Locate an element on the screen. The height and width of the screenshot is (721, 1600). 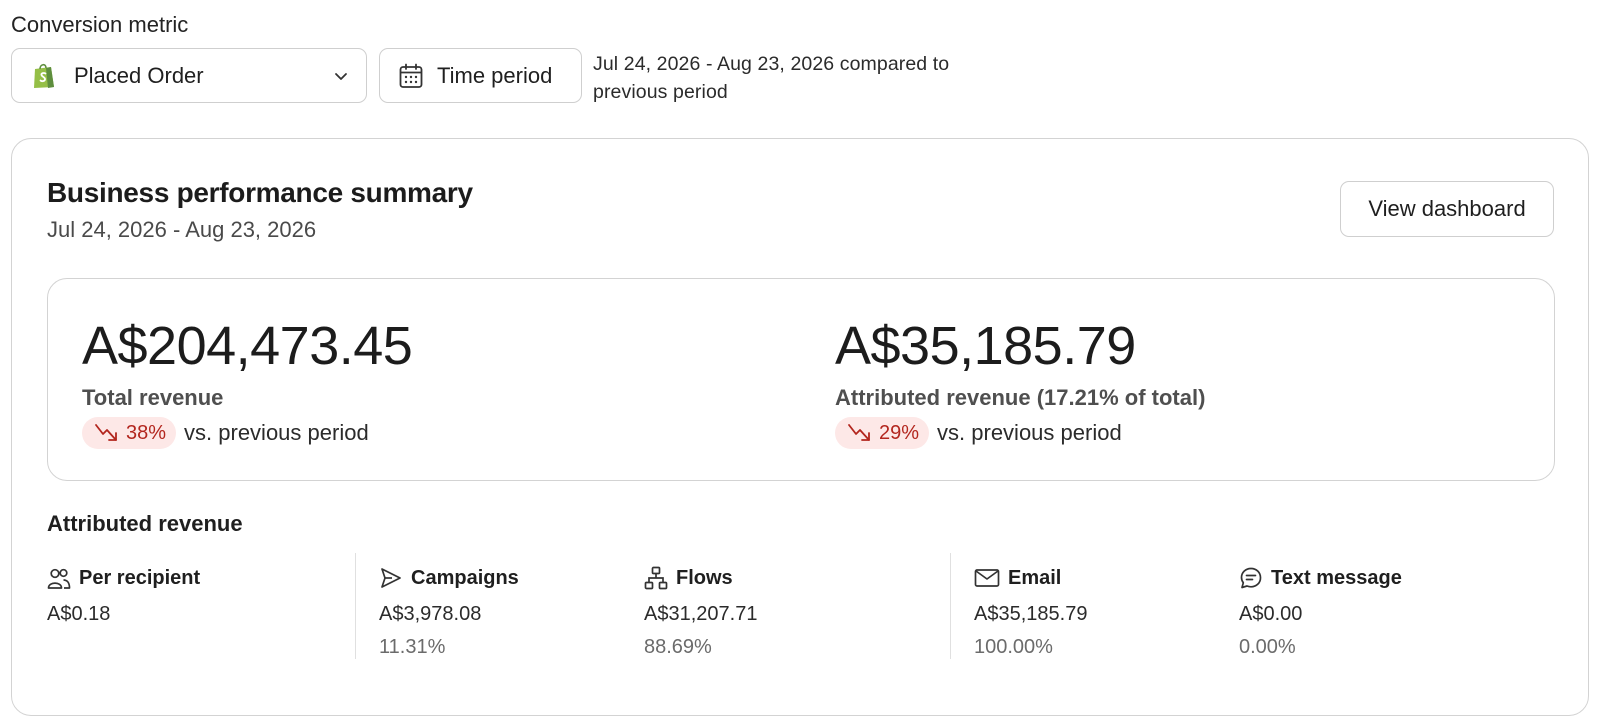
campaigns-value: A$3,978.08 is located at coordinates (430, 614).